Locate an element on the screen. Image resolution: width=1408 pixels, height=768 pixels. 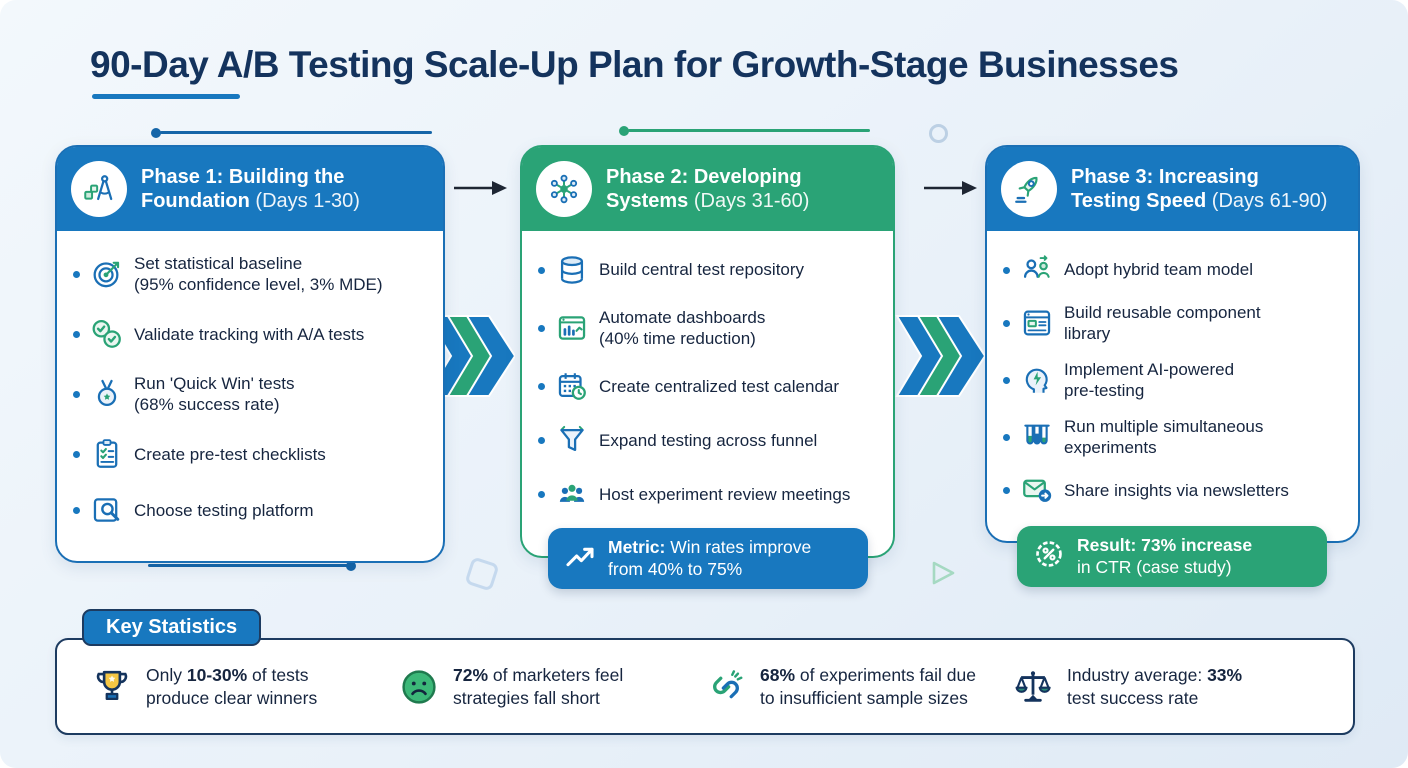
meeting-people-icon is located at coordinates (572, 494).